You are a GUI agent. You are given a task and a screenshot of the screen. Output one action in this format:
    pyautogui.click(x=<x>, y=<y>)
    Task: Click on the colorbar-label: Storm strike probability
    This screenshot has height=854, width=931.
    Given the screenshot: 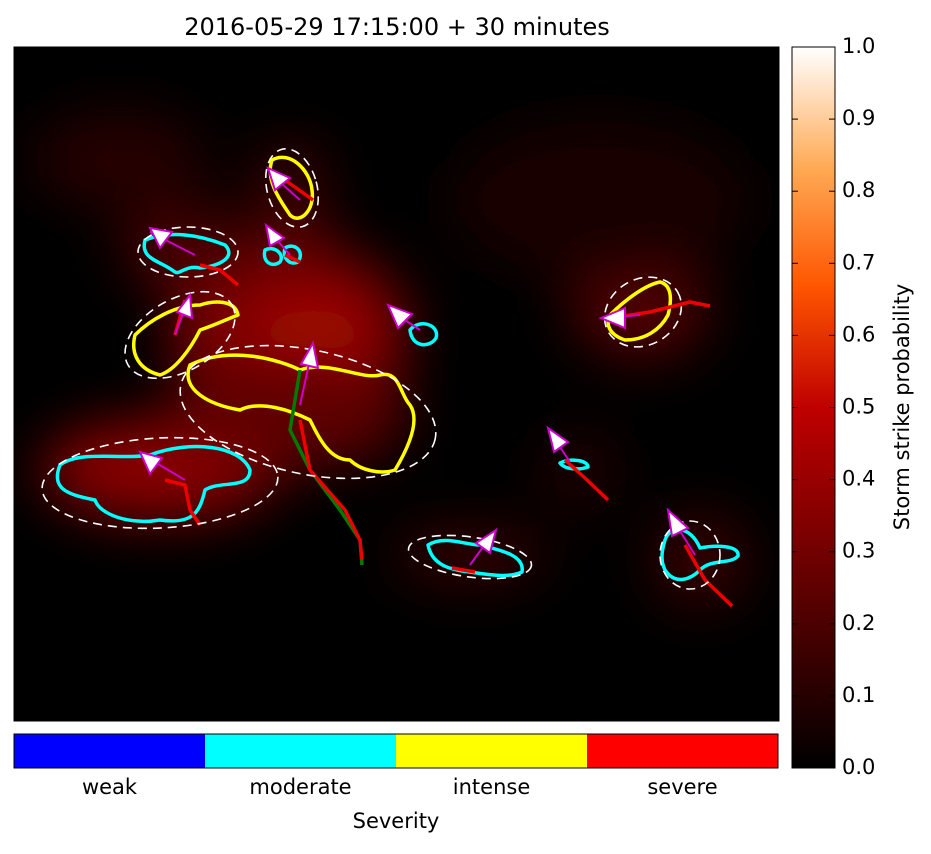 What is the action you would take?
    pyautogui.click(x=902, y=407)
    